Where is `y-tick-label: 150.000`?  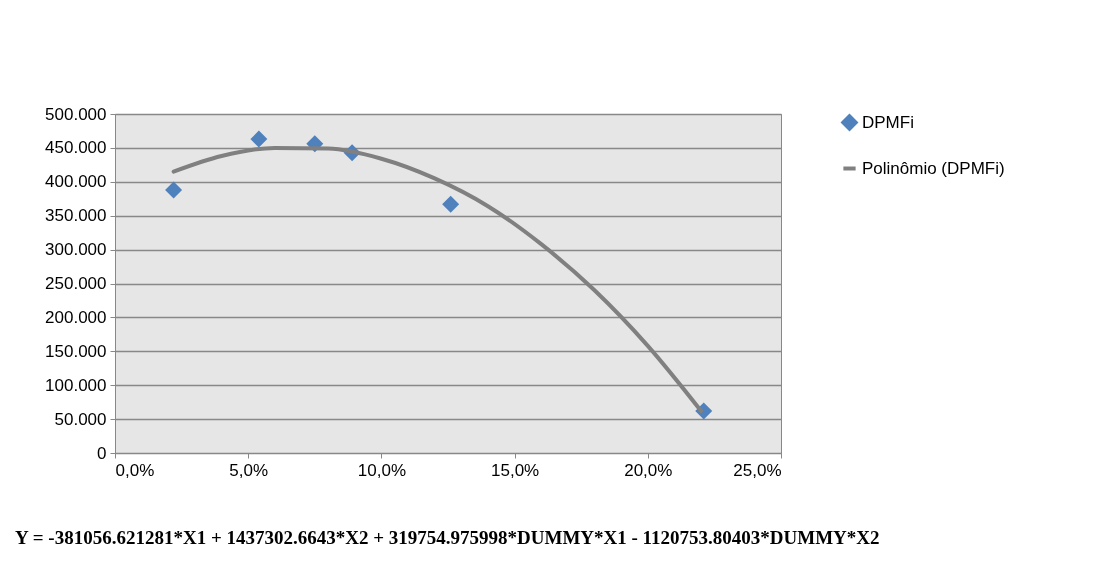 y-tick-label: 150.000 is located at coordinates (76, 351).